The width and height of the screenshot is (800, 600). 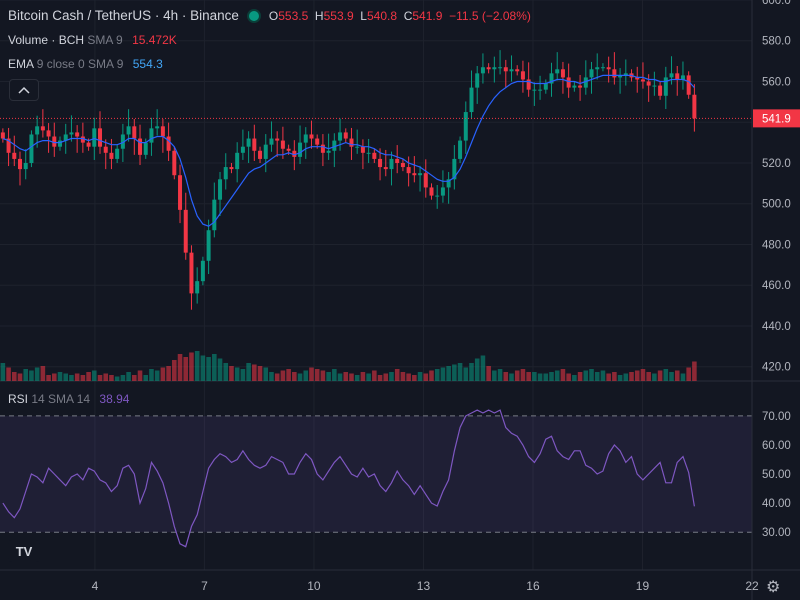 I want to click on time-tick-label: 4, so click(x=95, y=586).